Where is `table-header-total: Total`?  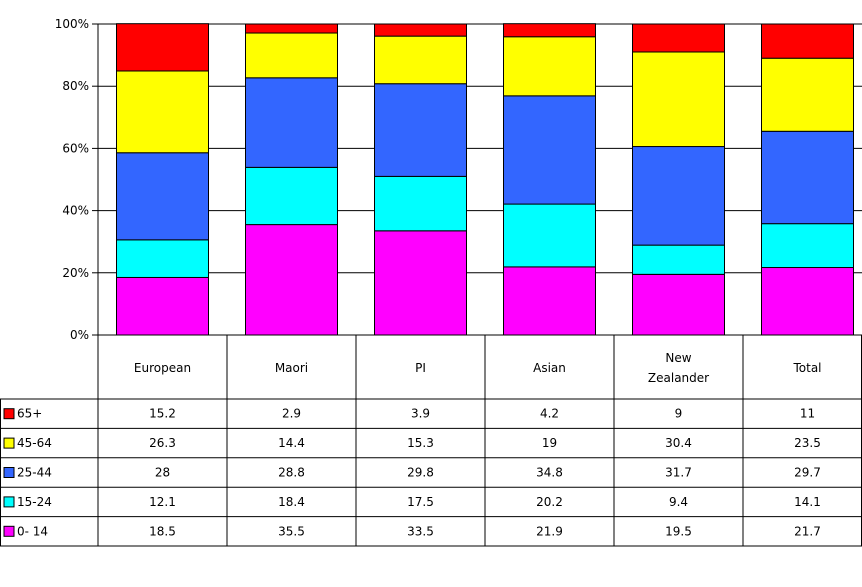 table-header-total: Total is located at coordinates (806, 368).